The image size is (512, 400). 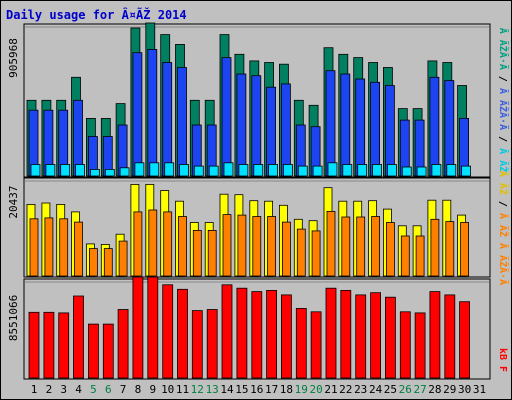 I want to click on day-label-10: 10, so click(x=167, y=389).